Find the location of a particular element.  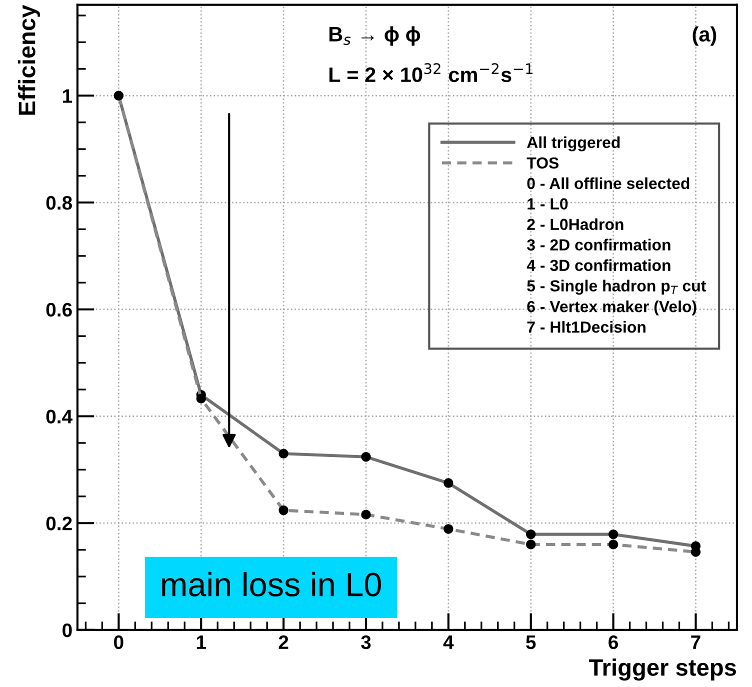

y-tick-label: 0 is located at coordinates (67, 630).